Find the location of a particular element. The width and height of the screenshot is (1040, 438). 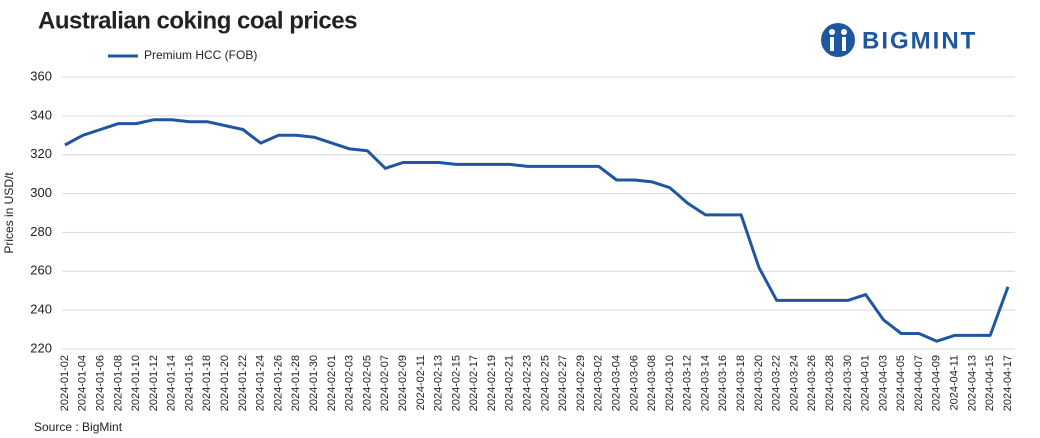

x-tick-label: 2024-01-18 is located at coordinates (207, 383).